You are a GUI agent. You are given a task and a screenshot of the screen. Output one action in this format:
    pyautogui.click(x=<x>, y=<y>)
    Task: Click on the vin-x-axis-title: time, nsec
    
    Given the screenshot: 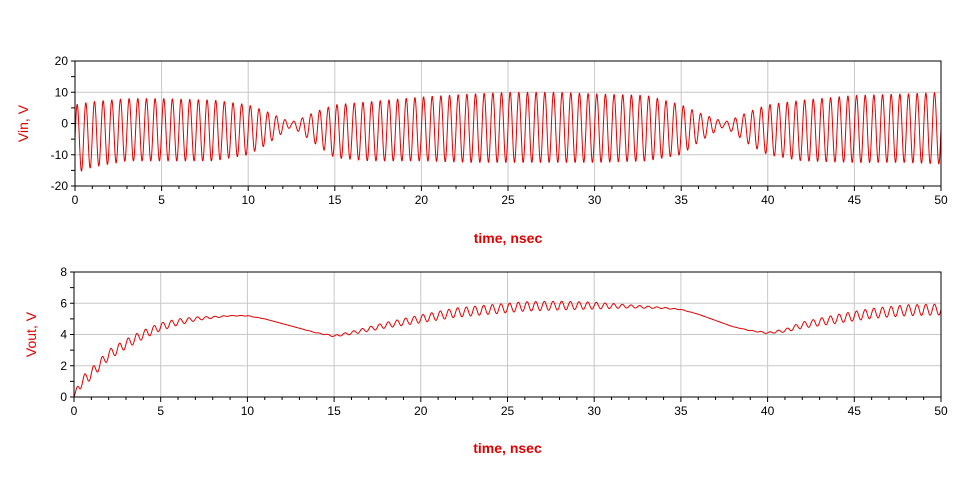 What is the action you would take?
    pyautogui.click(x=508, y=238)
    